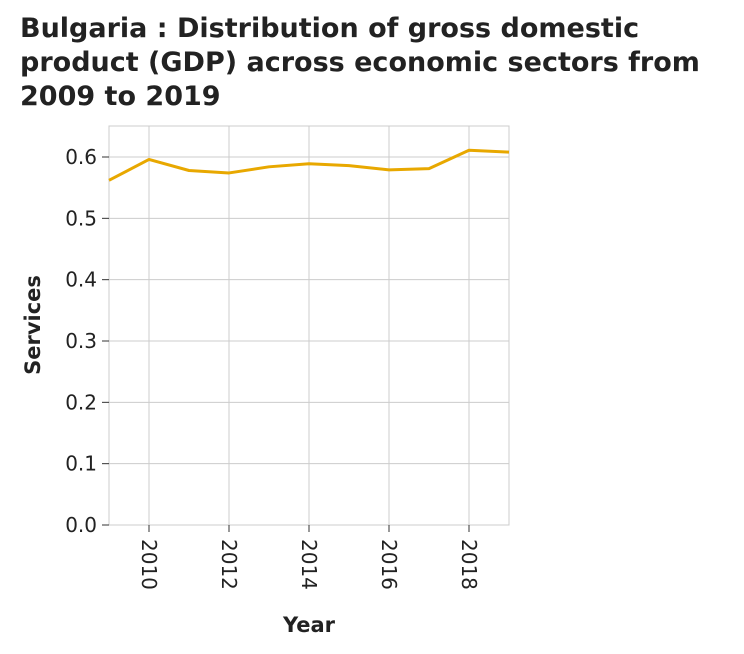 This screenshot has height=654, width=744. I want to click on x-axis-ticks: 2010 2012 2014 2016 2018, so click(309, 557).